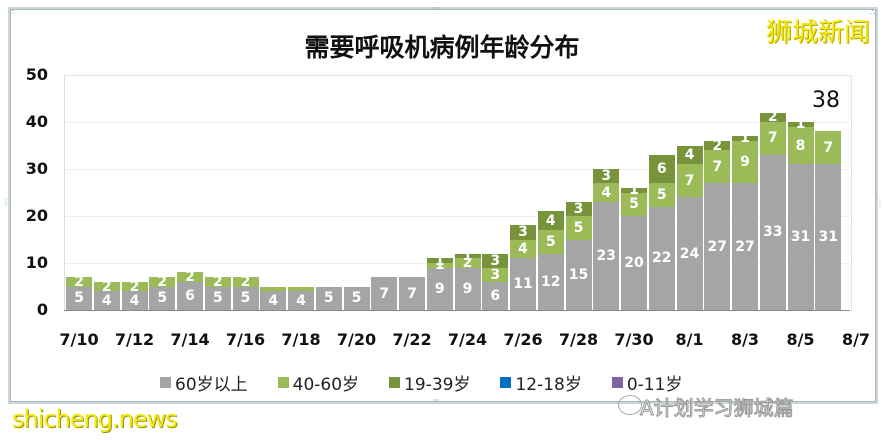 Image resolution: width=884 pixels, height=440 pixels. I want to click on legend-label: 60岁以上, so click(211, 385).